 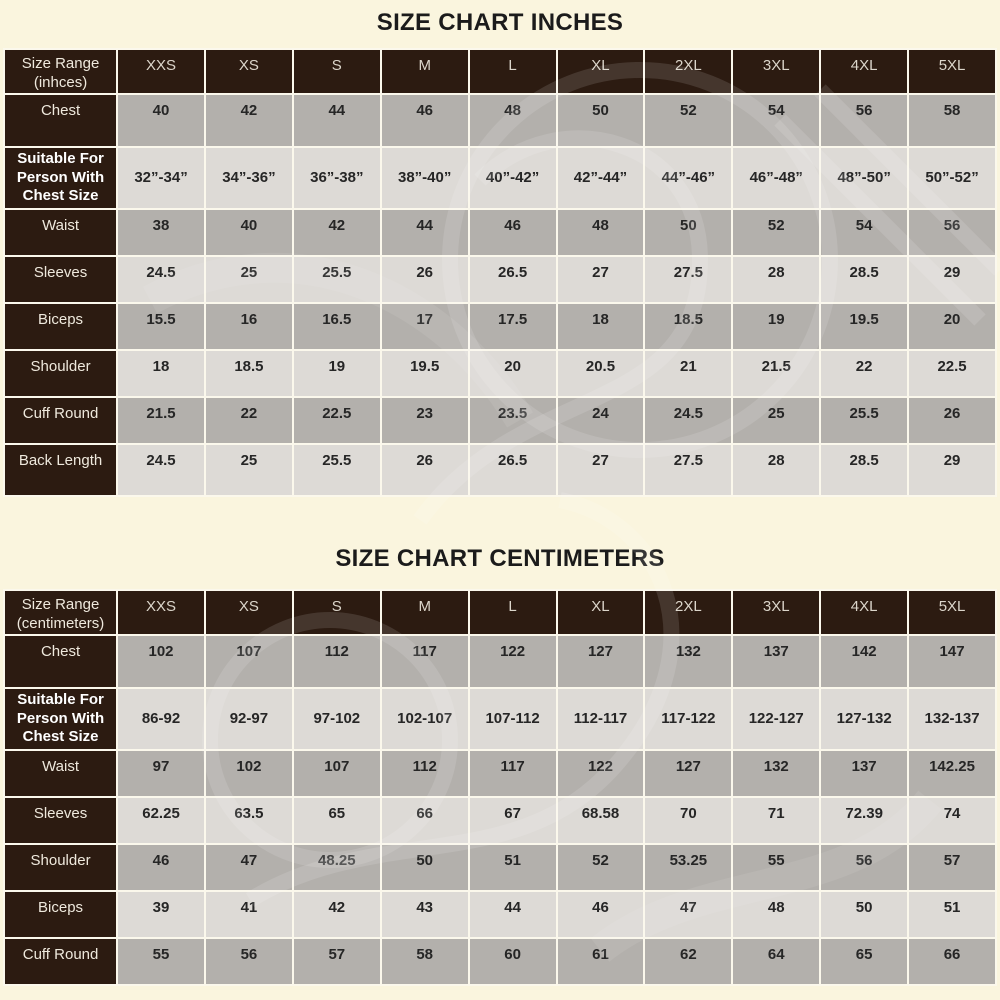 What do you see at coordinates (60, 661) in the screenshot?
I see `row-label: Chest` at bounding box center [60, 661].